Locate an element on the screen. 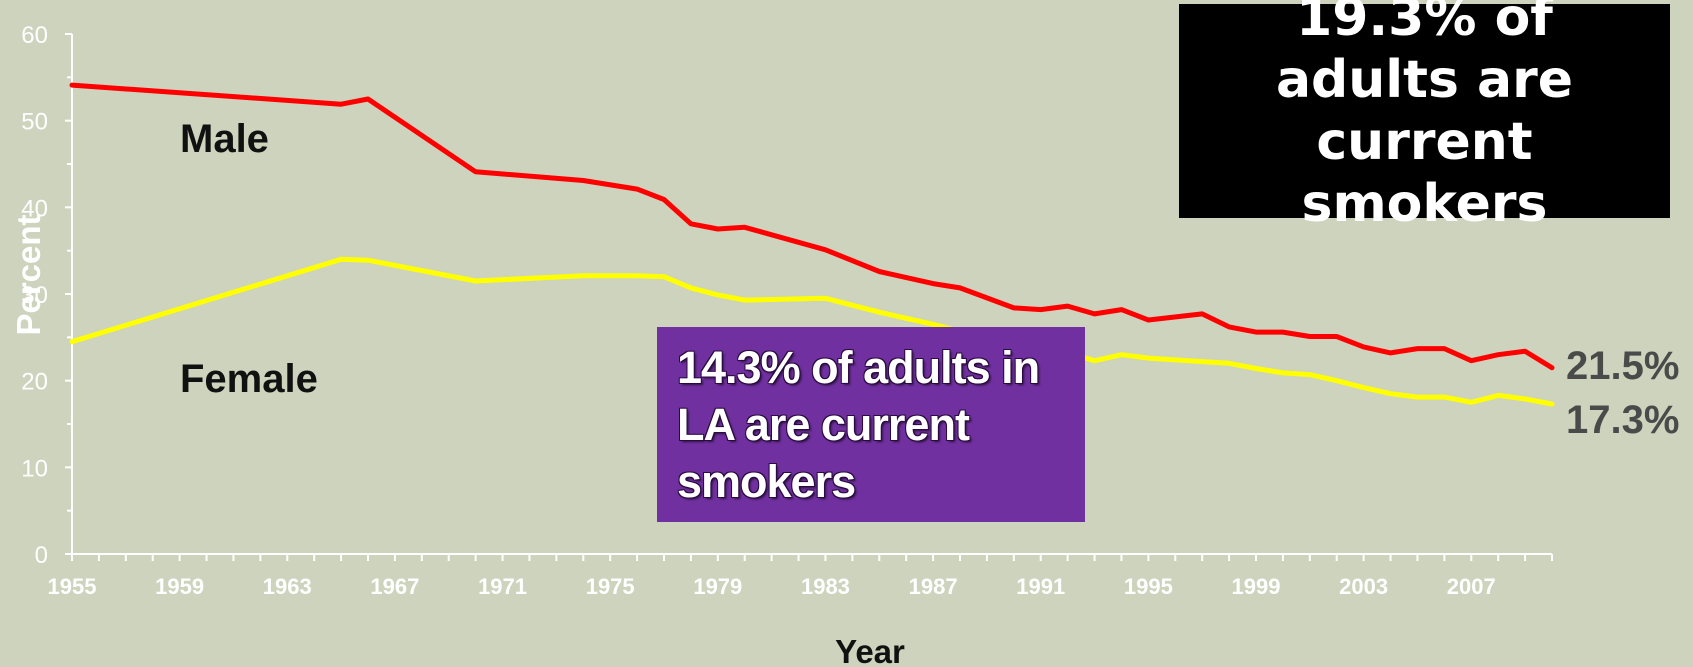 Image resolution: width=1693 pixels, height=667 pixels. y-tick-label: 10 is located at coordinates (34, 468).